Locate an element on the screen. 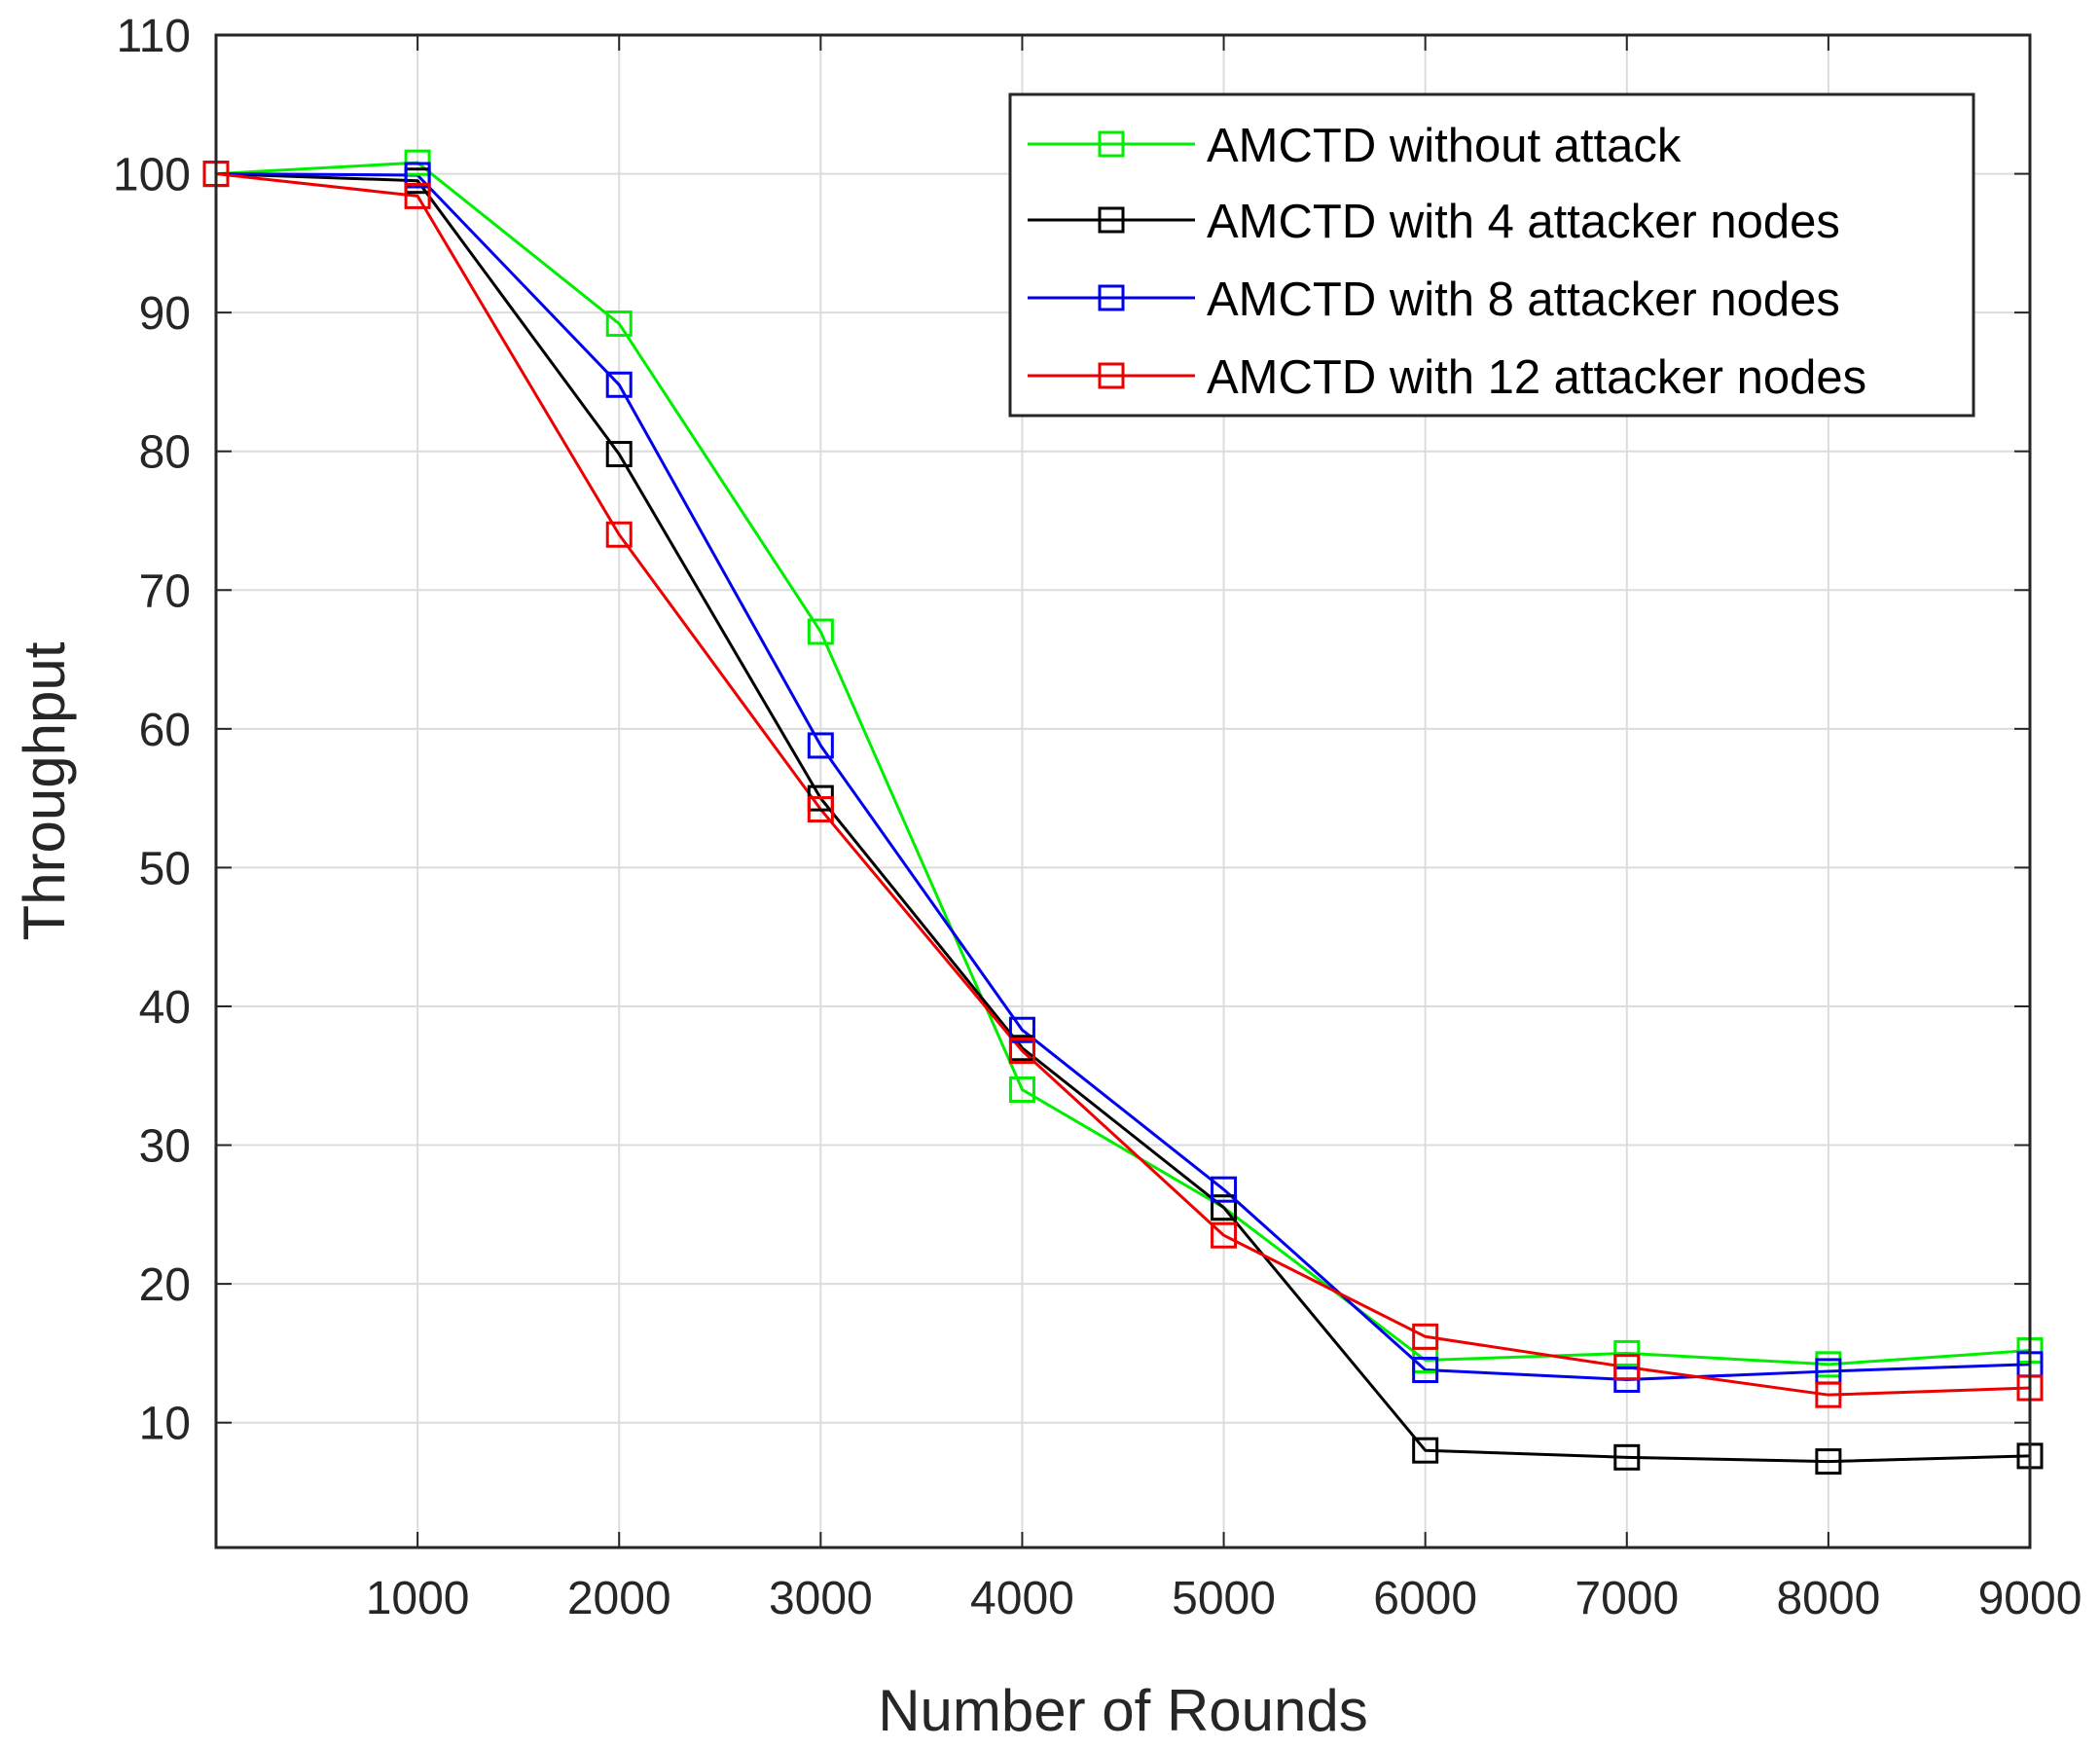 This screenshot has height=1749, width=2100. y-tick-label: 10 is located at coordinates (165, 1425).